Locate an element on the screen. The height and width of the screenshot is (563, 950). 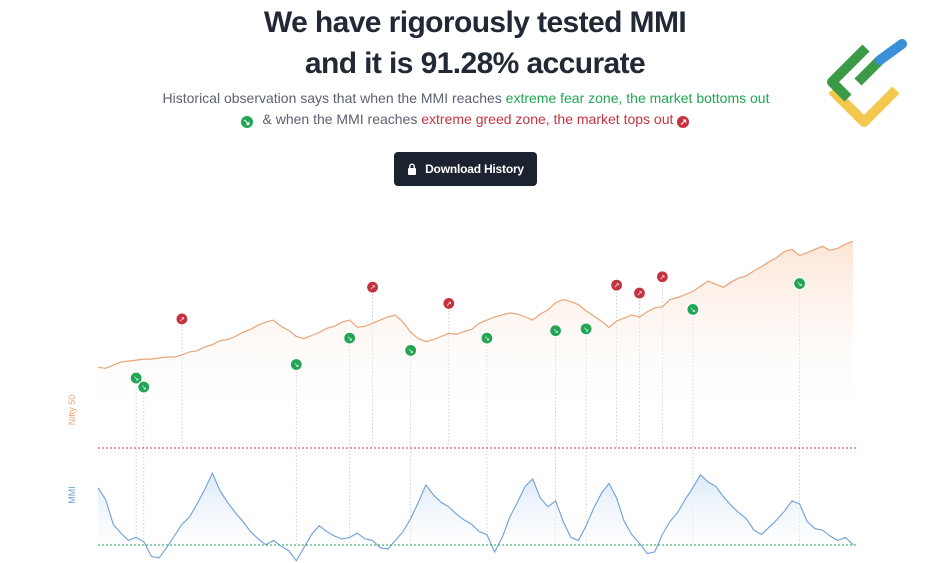
download-history-button: Download History is located at coordinates (465, 169).